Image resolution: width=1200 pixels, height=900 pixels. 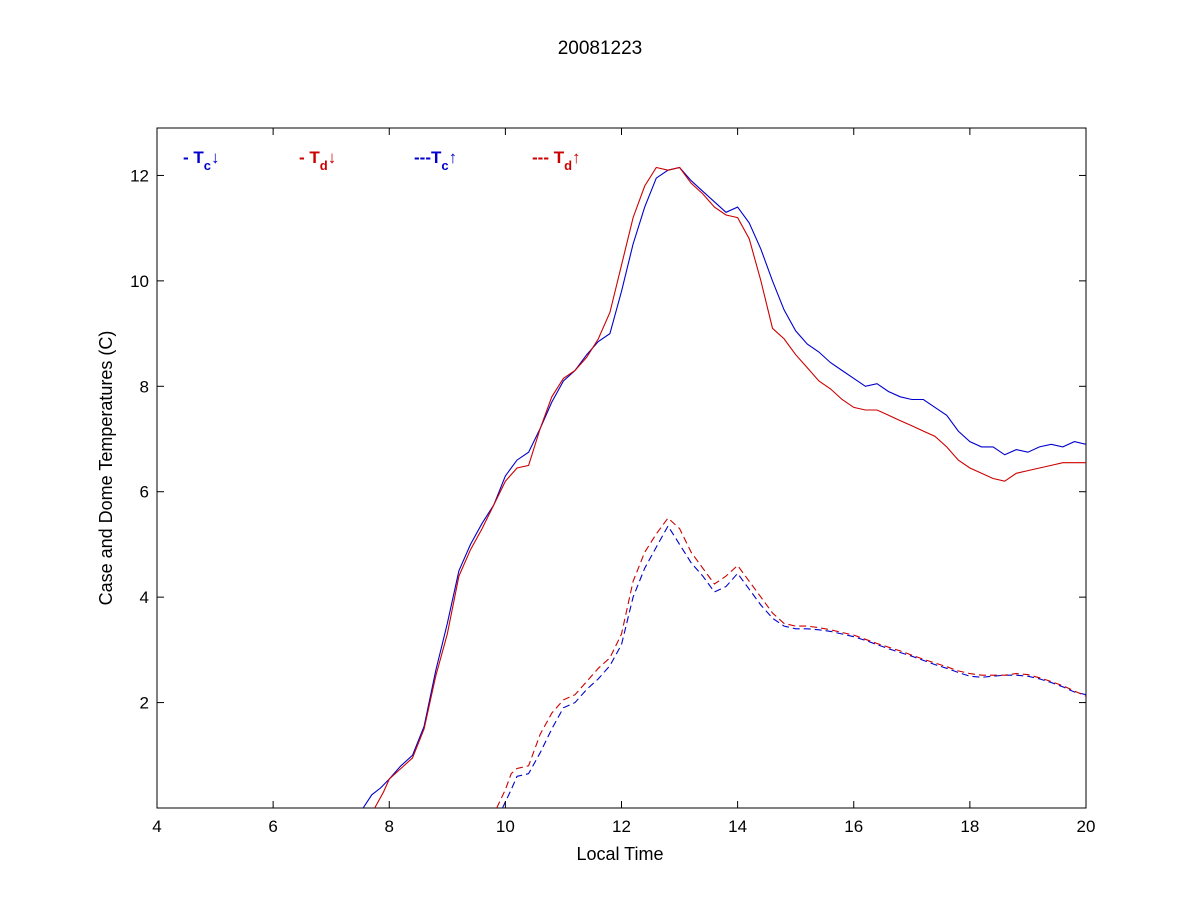 I want to click on x-tick-label: 18, so click(x=969, y=826).